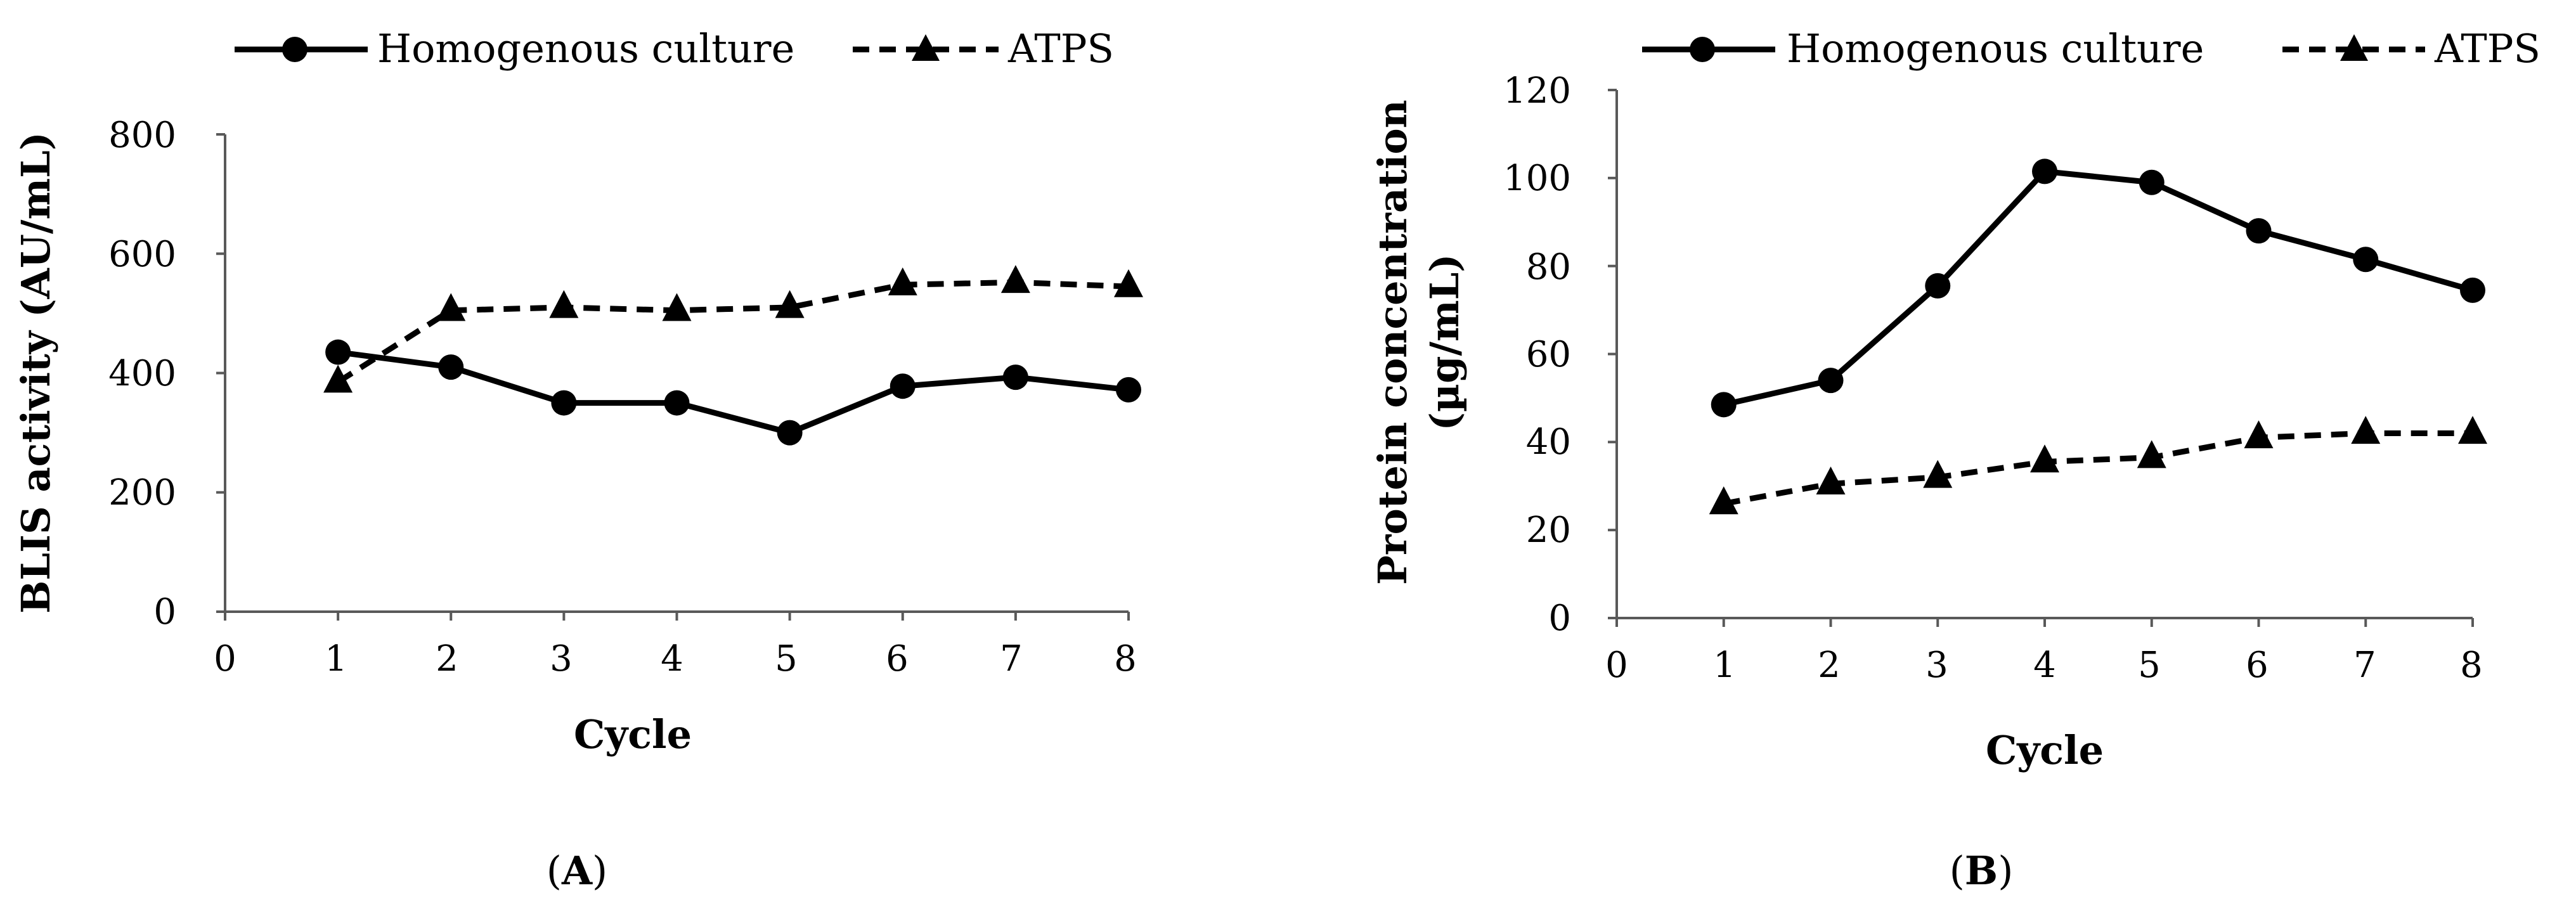  I want to click on panel-a-x-tick-labels: 0 1 2 3 4 5 6 7 8, so click(675, 659).